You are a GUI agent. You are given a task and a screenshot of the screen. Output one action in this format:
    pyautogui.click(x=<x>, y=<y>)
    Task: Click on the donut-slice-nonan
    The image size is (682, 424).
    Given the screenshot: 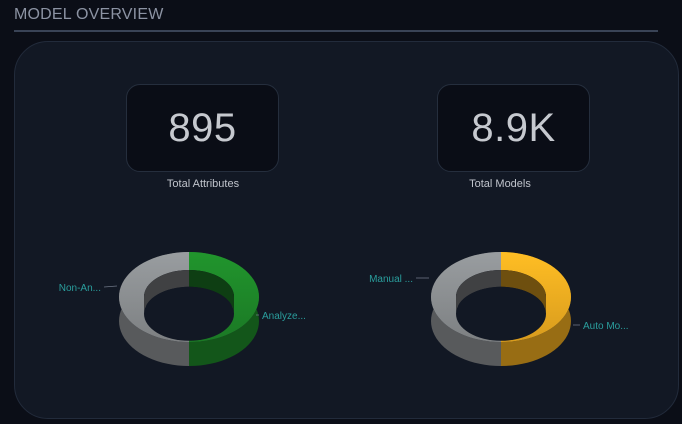 What is the action you would take?
    pyautogui.click(x=154, y=297)
    